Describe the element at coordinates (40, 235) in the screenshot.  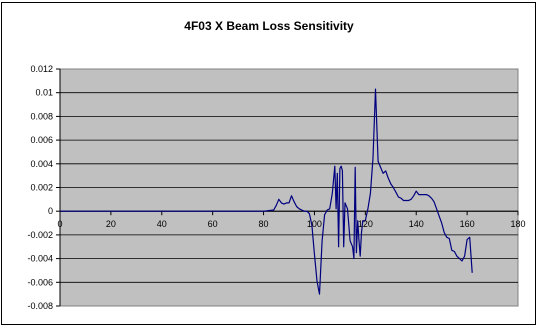
I see `y-tick-label: -0.002` at that location.